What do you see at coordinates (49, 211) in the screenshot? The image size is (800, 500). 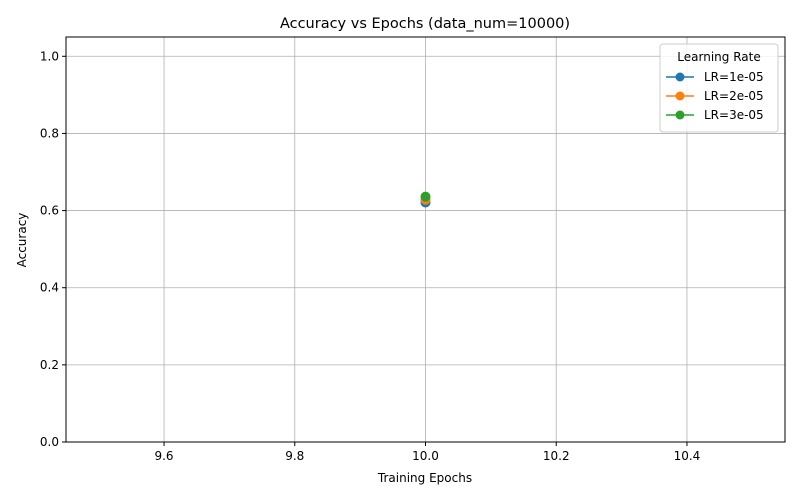 I see `y-tick-label: 0.6` at bounding box center [49, 211].